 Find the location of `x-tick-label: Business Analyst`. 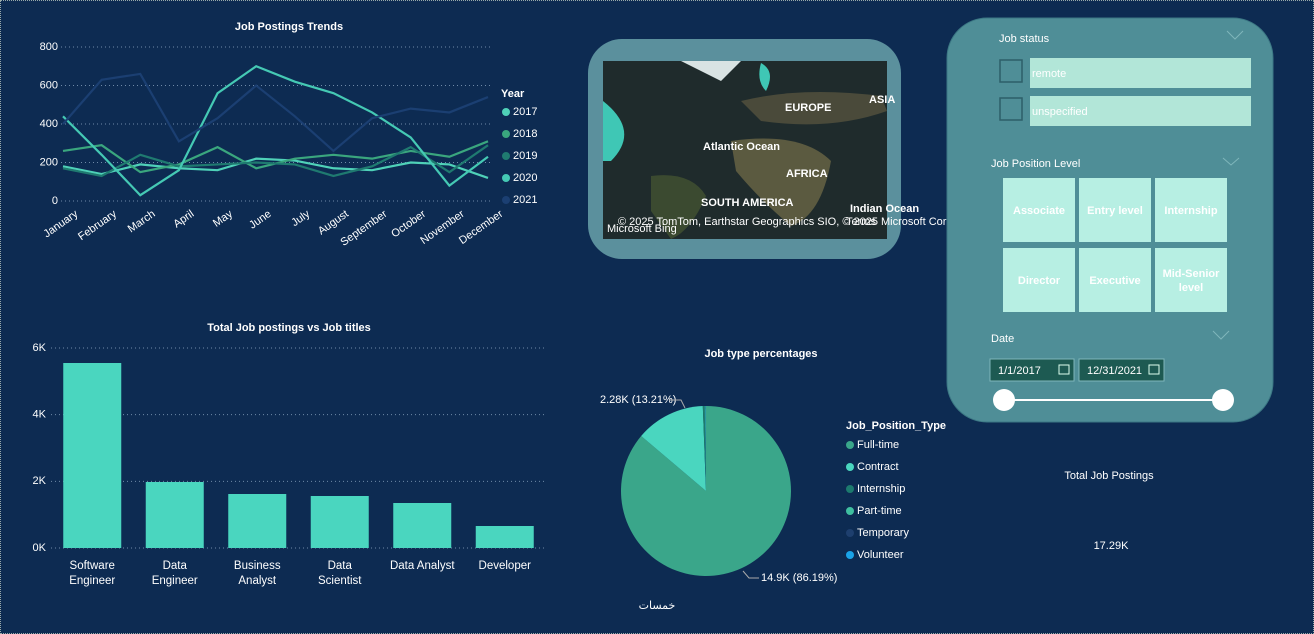

x-tick-label: Business Analyst is located at coordinates (257, 573).